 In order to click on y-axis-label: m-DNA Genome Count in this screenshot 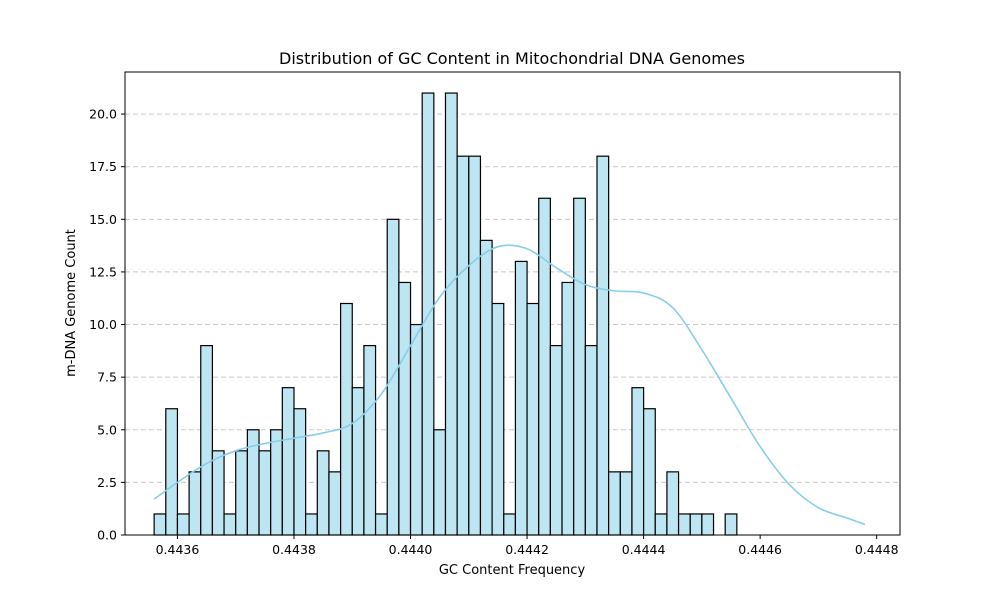, I will do `click(71, 303)`.